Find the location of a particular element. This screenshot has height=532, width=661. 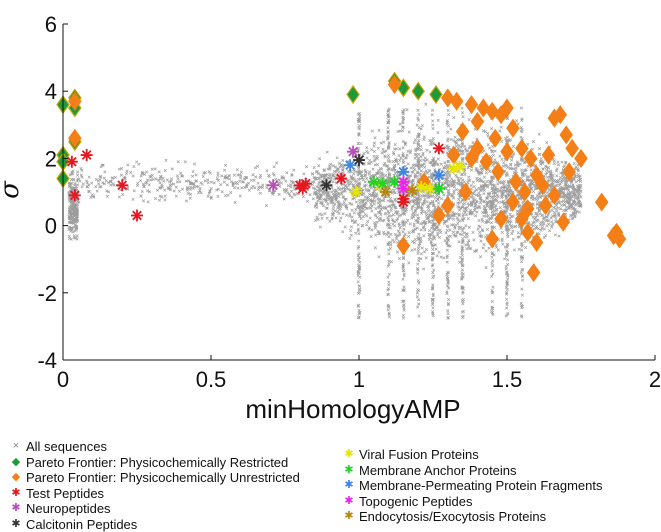

legend-item: ✱Test Peptides is located at coordinates (154, 494).